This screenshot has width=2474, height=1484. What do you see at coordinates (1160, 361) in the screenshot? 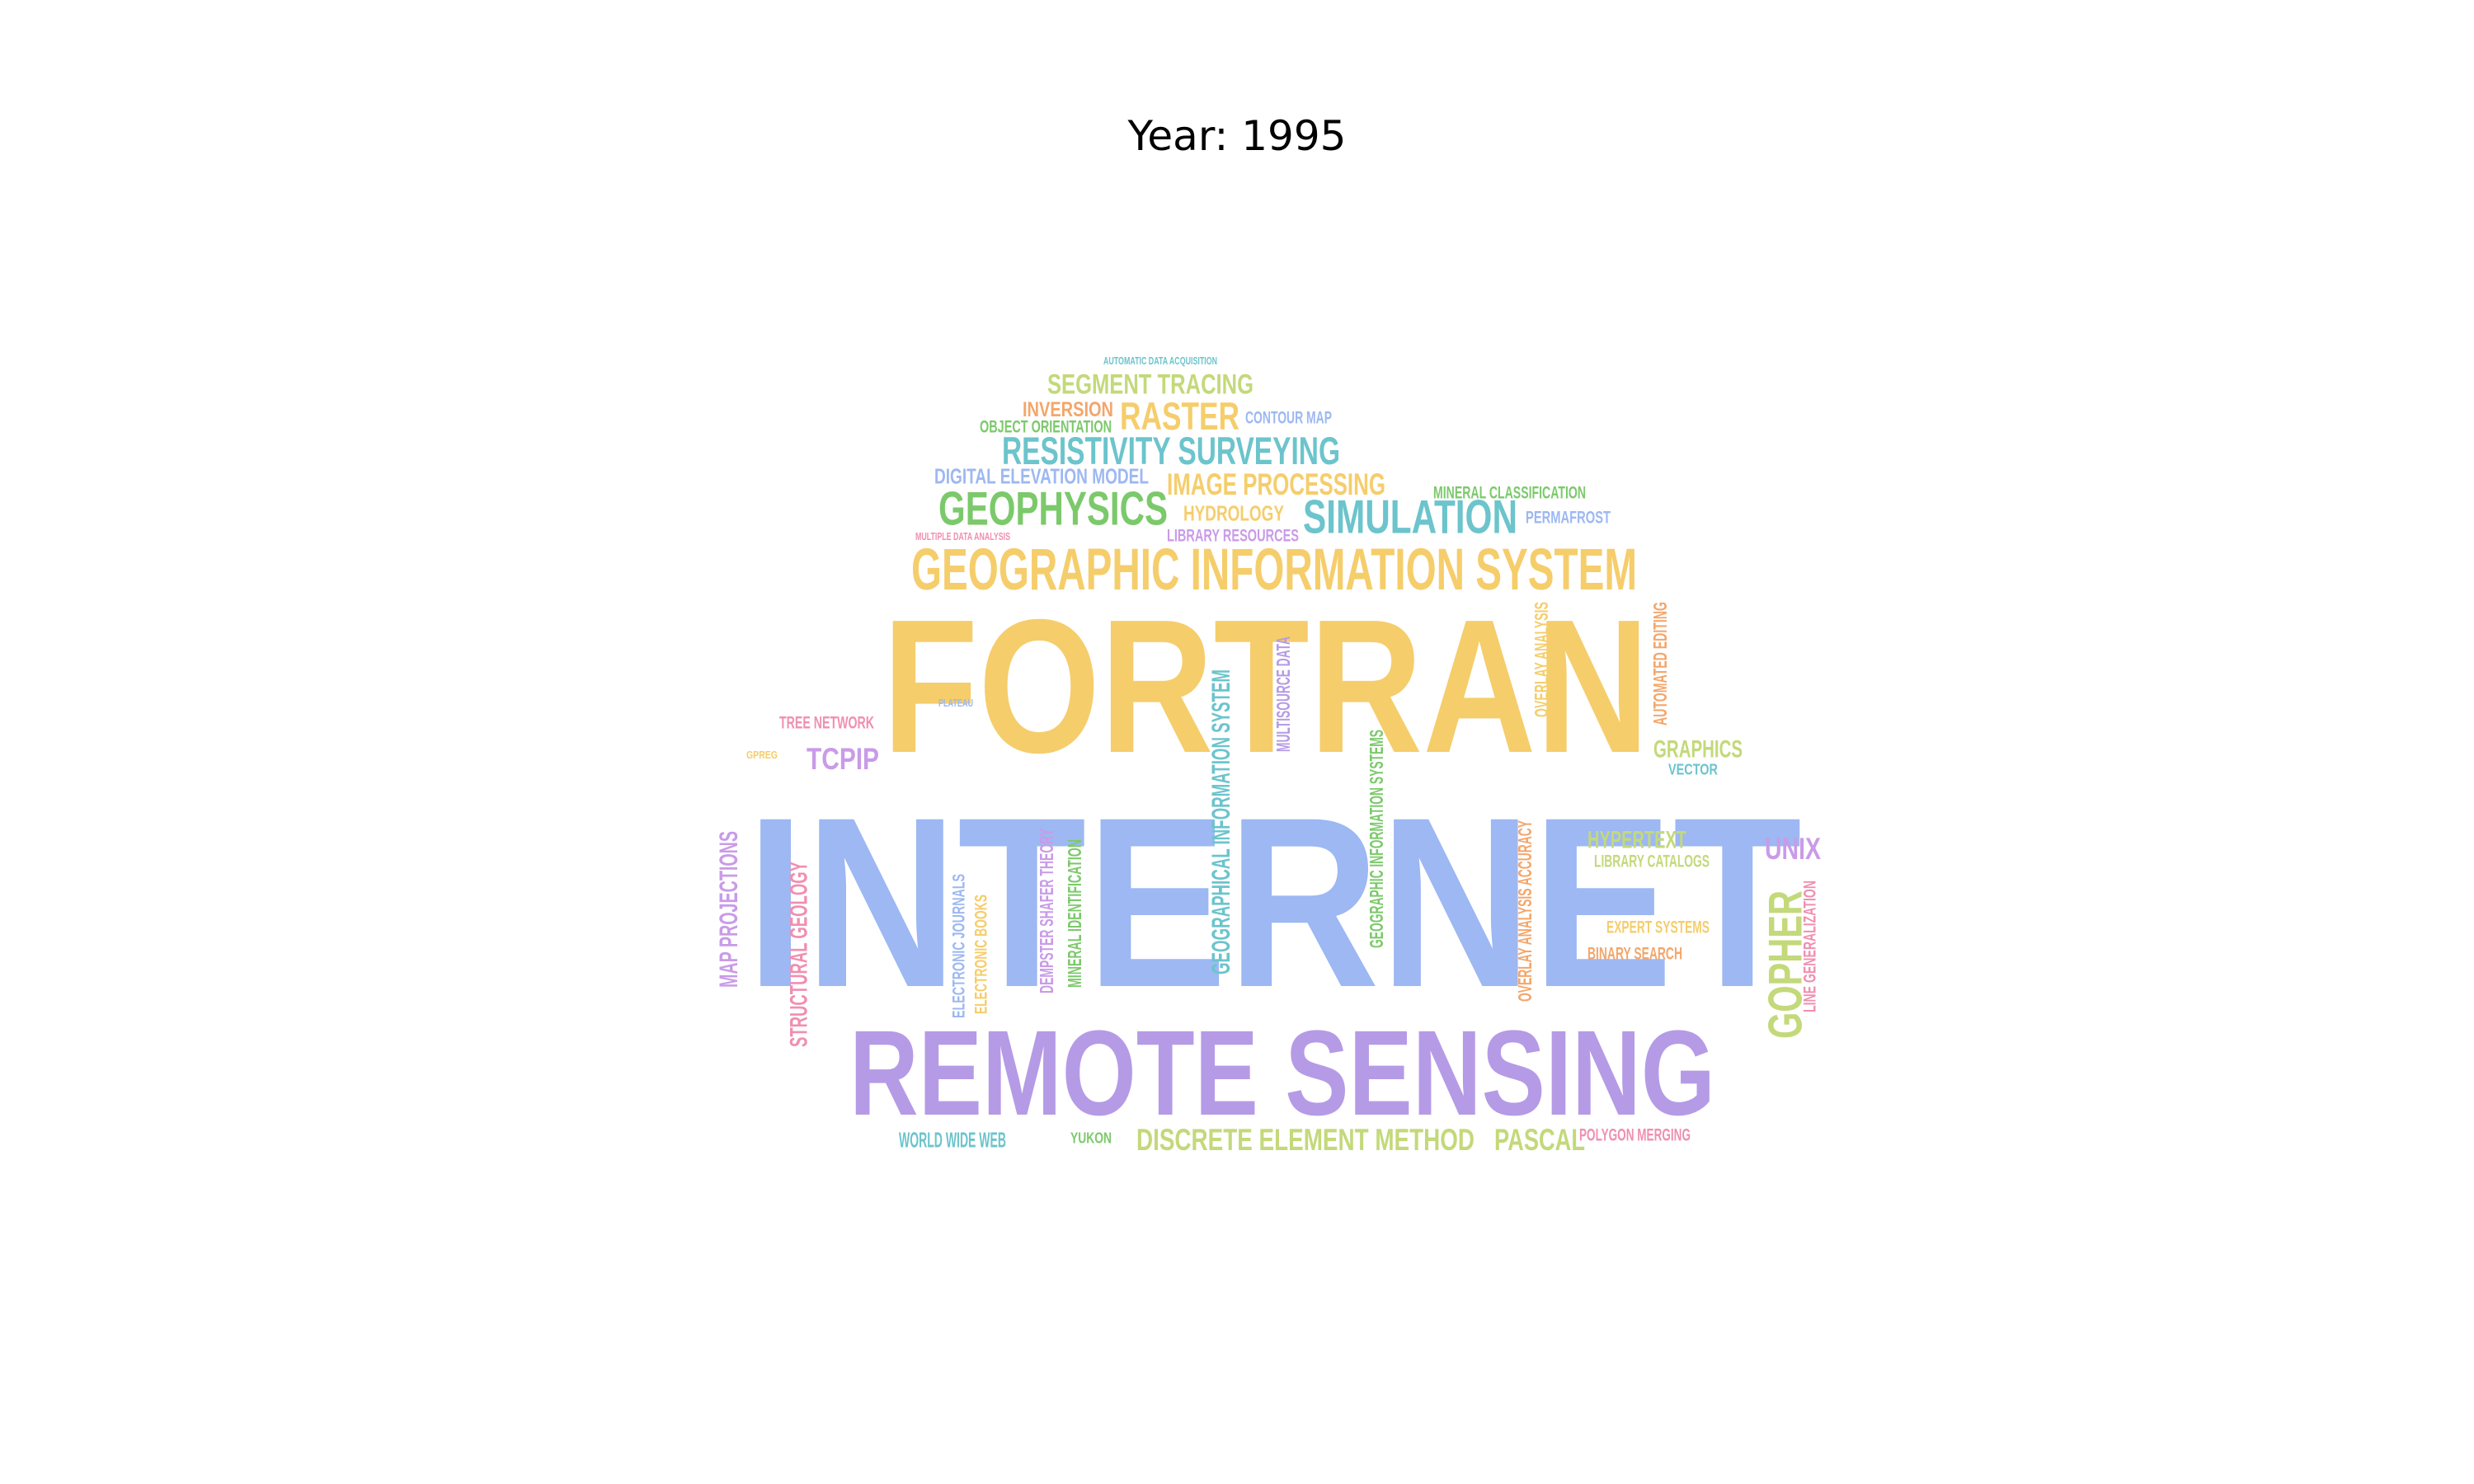
I see `word-automatic-data-acquisition: AUTOMATIC DATA ACQUISITION` at bounding box center [1160, 361].